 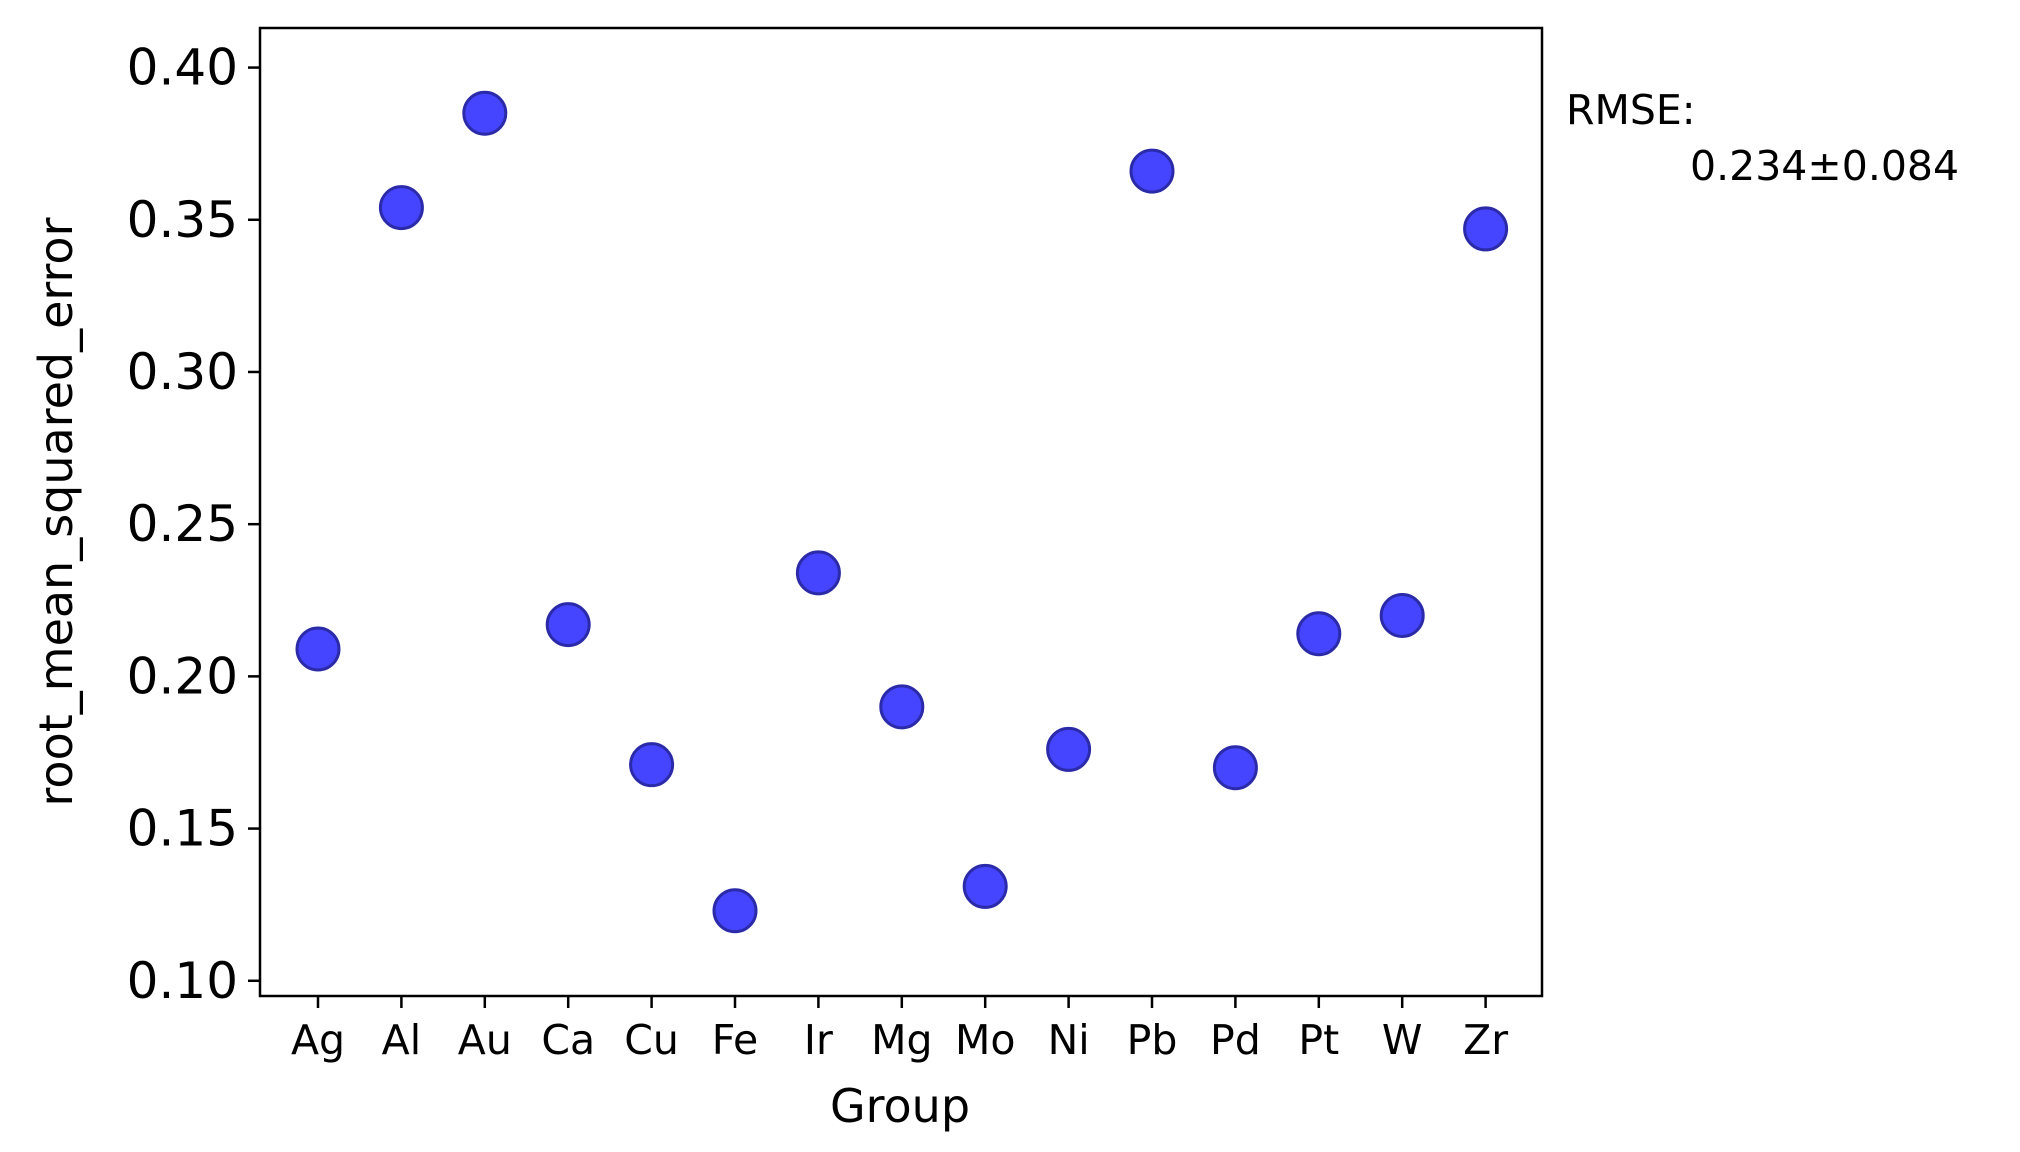 I want to click on x-tick-label-cu: Cu, so click(x=651, y=1040).